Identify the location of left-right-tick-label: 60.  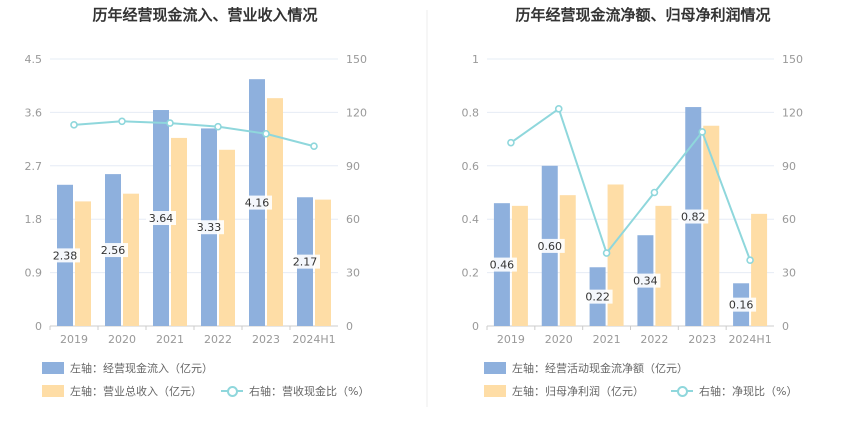
(353, 219).